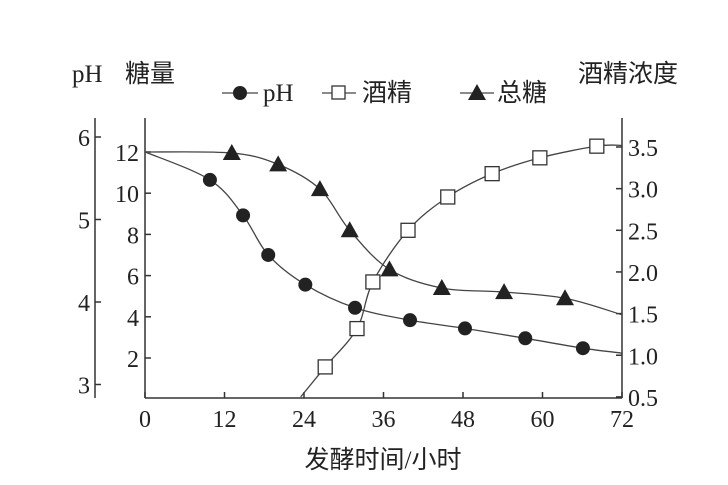  I want to click on ph-tick-label: 5, so click(84, 222).